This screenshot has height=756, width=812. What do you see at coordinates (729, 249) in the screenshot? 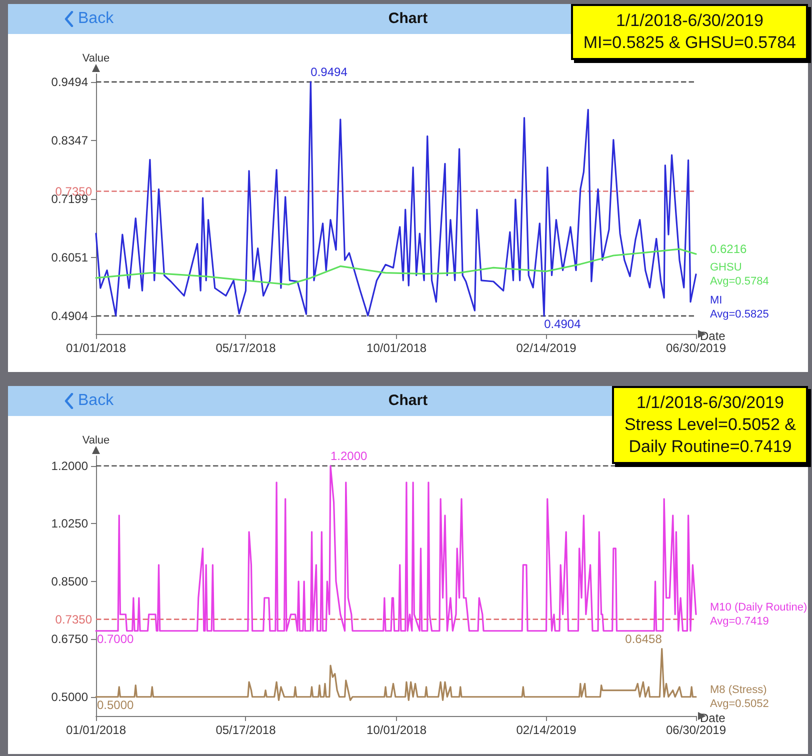
I see `annotation: 0.6216` at bounding box center [729, 249].